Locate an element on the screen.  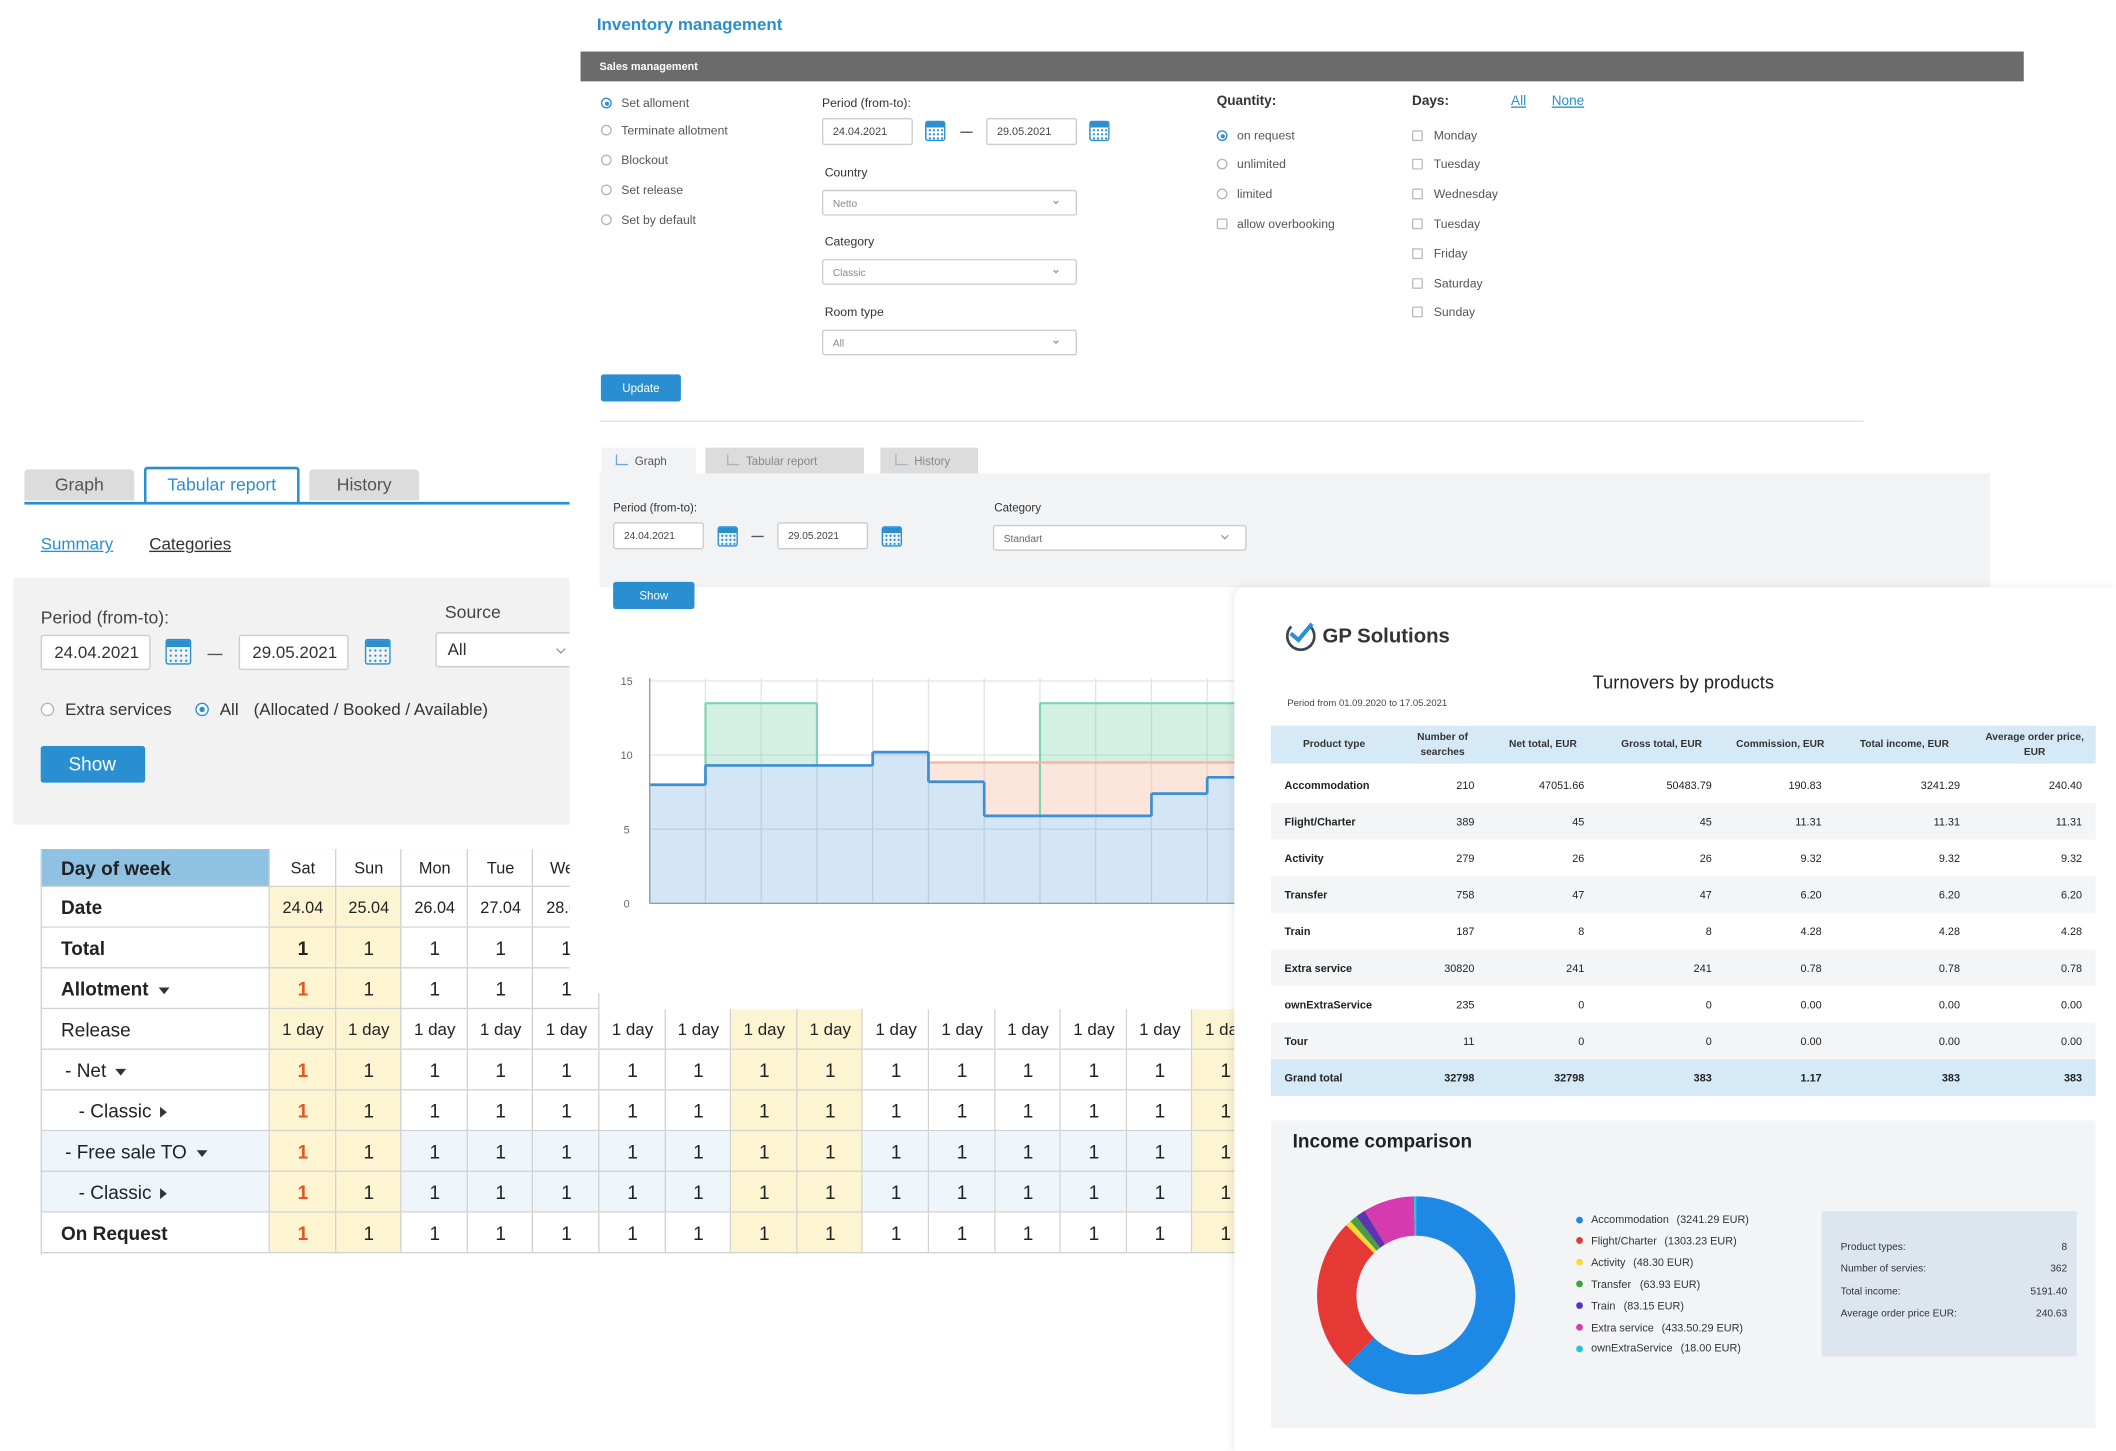
checkbox-label: Wednesday is located at coordinates (1465, 194).